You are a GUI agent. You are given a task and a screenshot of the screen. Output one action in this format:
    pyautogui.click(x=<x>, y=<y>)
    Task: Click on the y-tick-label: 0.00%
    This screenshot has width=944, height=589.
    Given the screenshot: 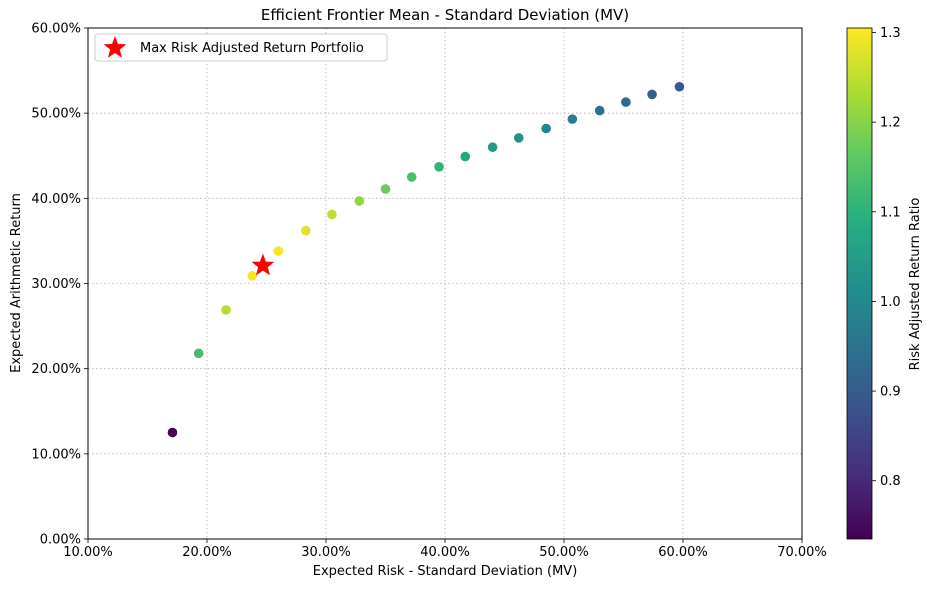 What is the action you would take?
    pyautogui.click(x=60, y=540)
    